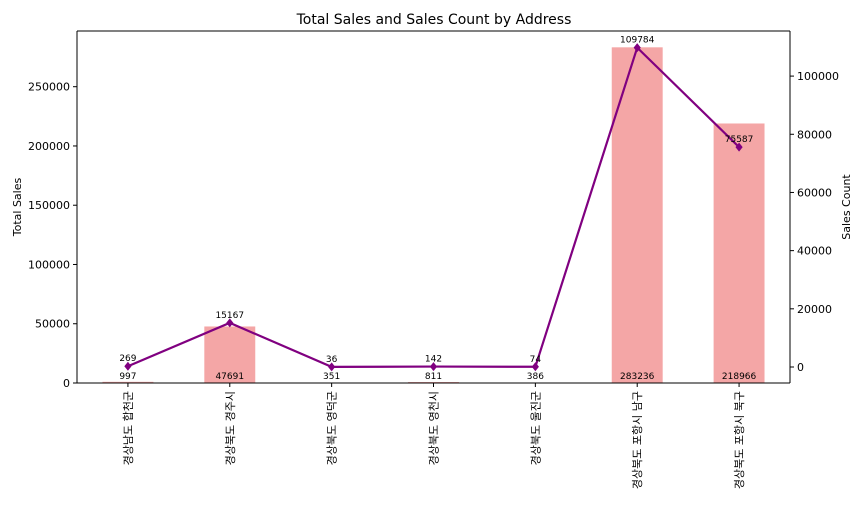 This screenshot has height=521, width=867. Describe the element at coordinates (127, 377) in the screenshot. I see `bar-value-label: 997` at that location.